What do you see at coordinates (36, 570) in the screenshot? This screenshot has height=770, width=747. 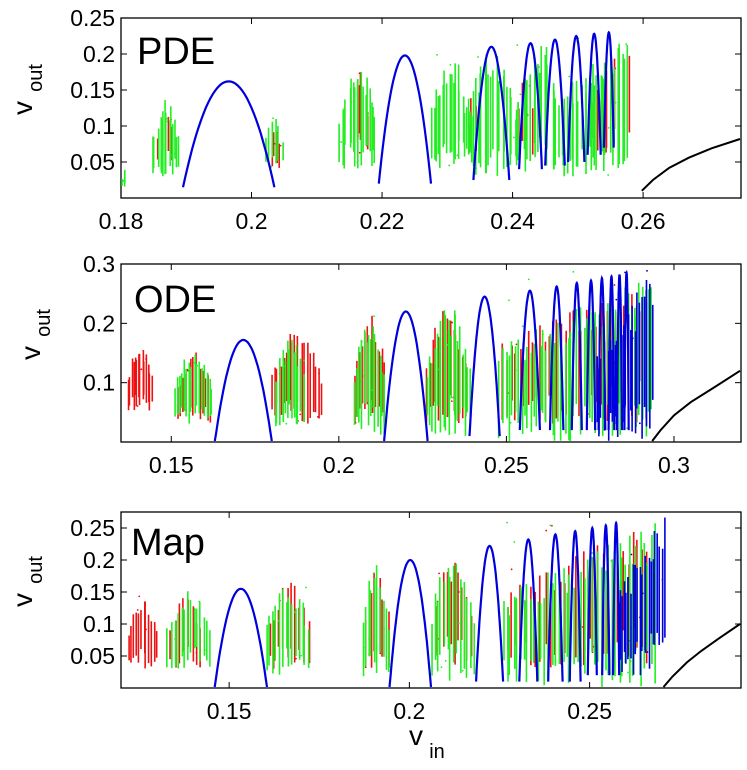 I see `map-ylabel-sub: out` at bounding box center [36, 570].